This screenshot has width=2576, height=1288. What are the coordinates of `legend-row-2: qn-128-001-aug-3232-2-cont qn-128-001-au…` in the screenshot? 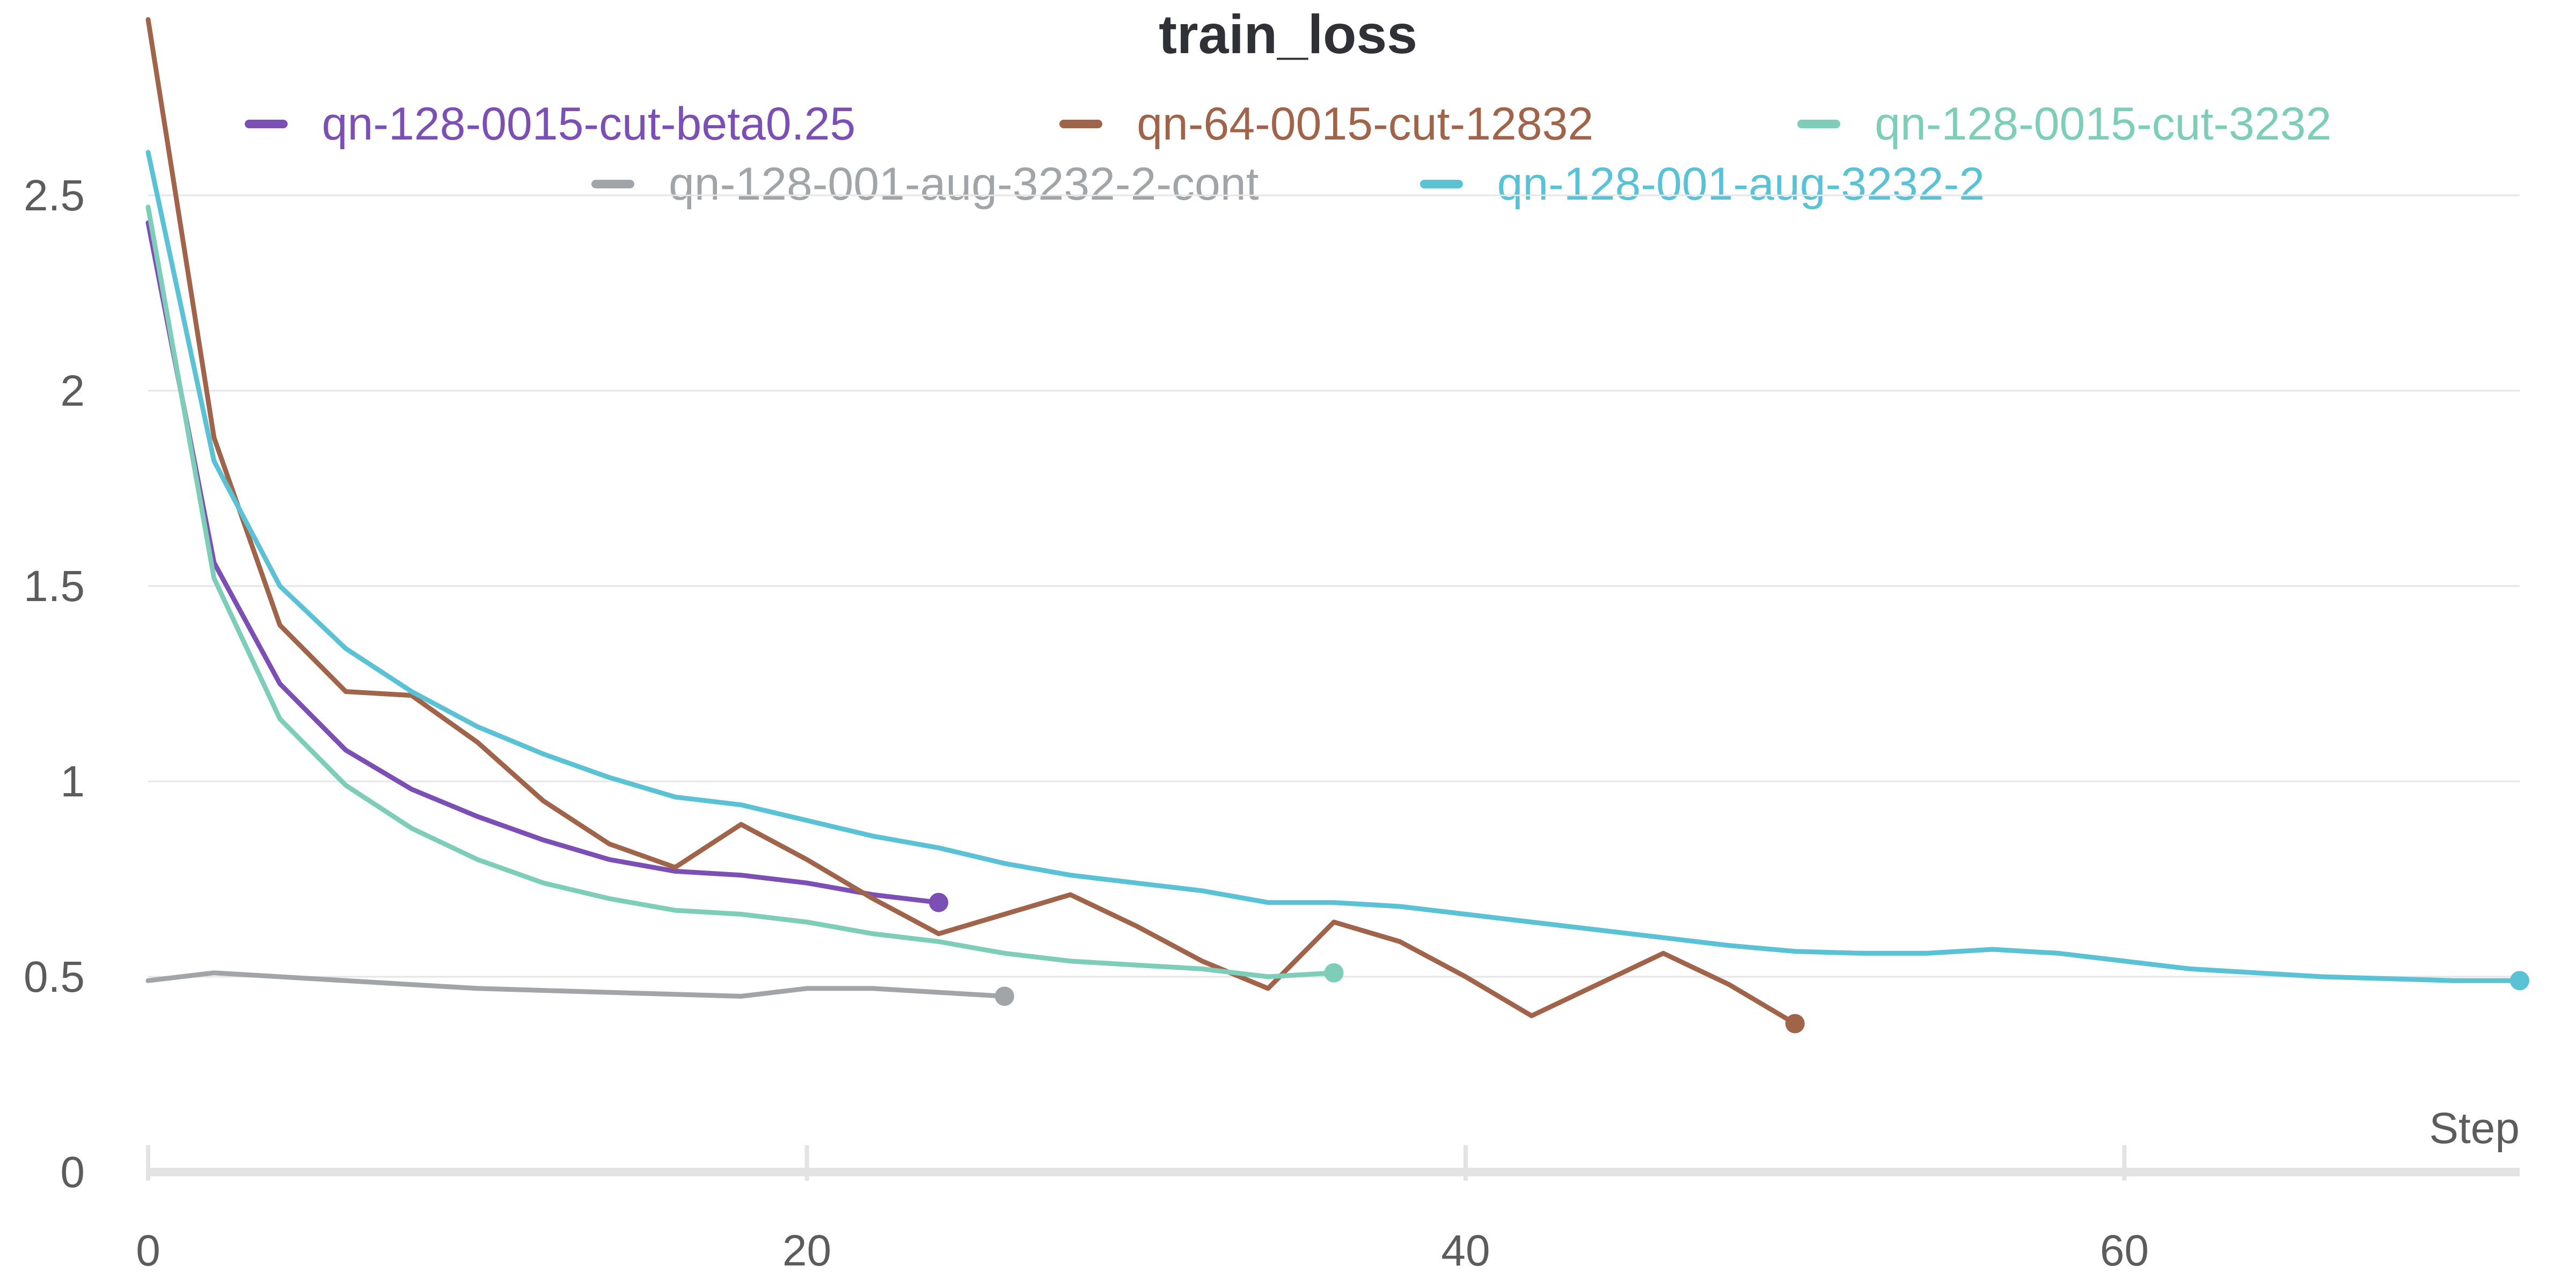 It's located at (1288, 184).